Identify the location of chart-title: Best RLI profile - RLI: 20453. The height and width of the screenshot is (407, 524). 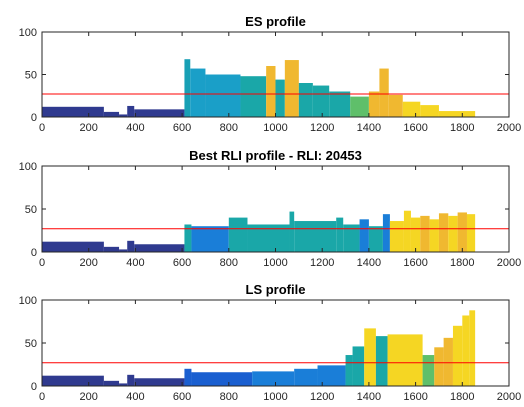
(275, 155).